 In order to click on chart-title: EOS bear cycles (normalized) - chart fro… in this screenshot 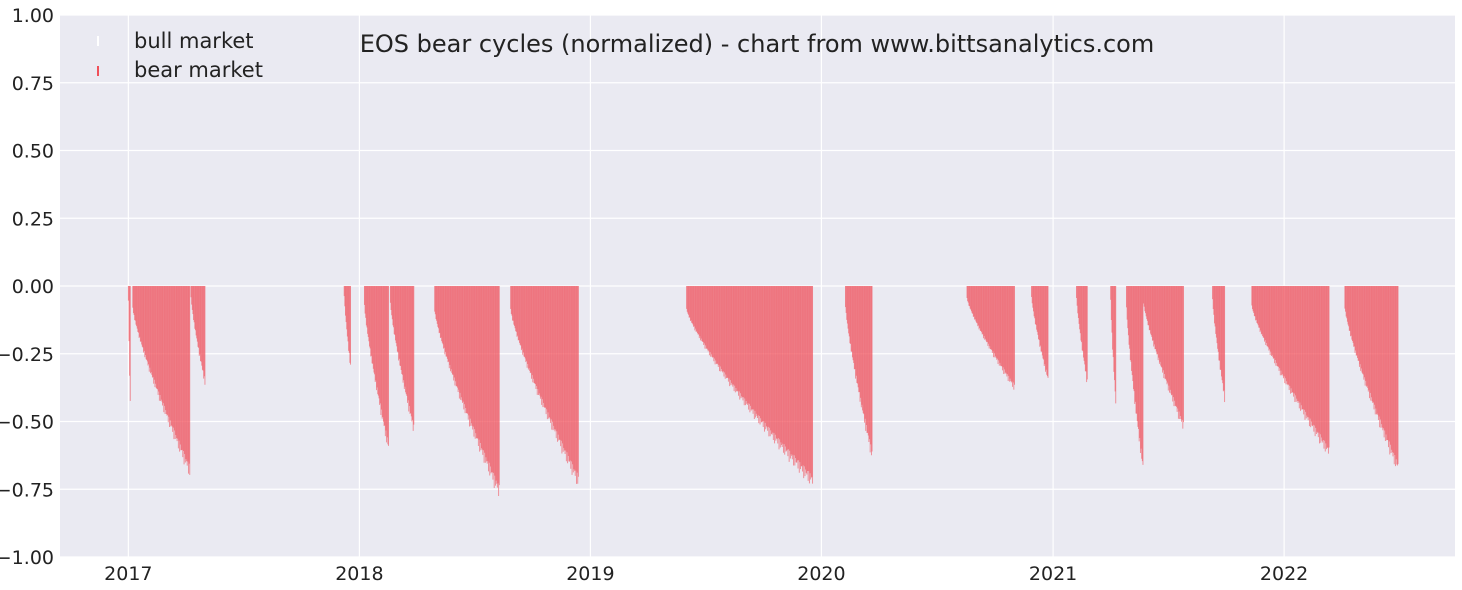, I will do `click(757, 44)`.